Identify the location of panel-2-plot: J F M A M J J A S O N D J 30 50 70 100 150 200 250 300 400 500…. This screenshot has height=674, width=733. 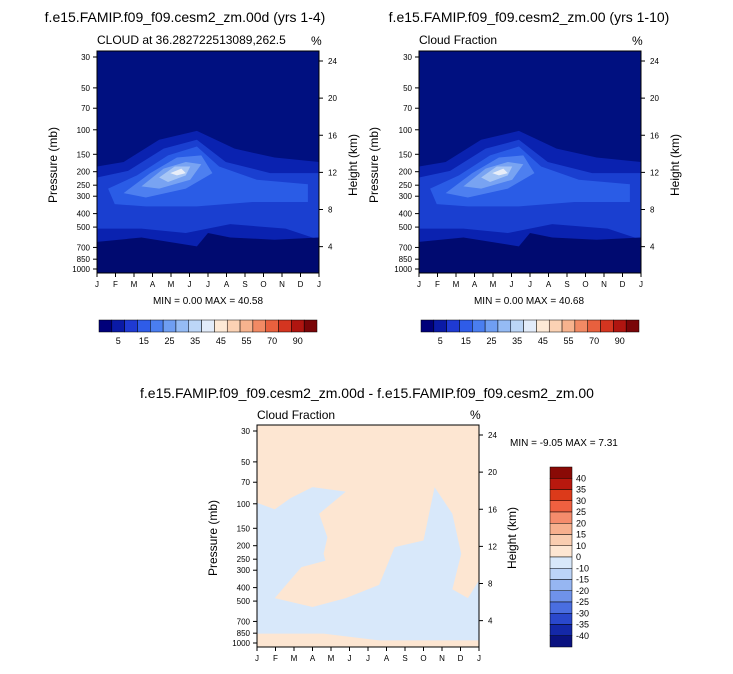
(526, 169).